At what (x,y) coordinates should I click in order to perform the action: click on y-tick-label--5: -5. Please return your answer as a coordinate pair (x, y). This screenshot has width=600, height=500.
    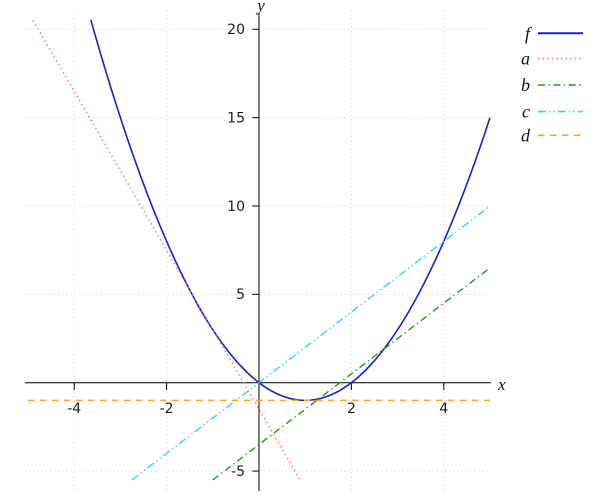
    Looking at the image, I should click on (238, 472).